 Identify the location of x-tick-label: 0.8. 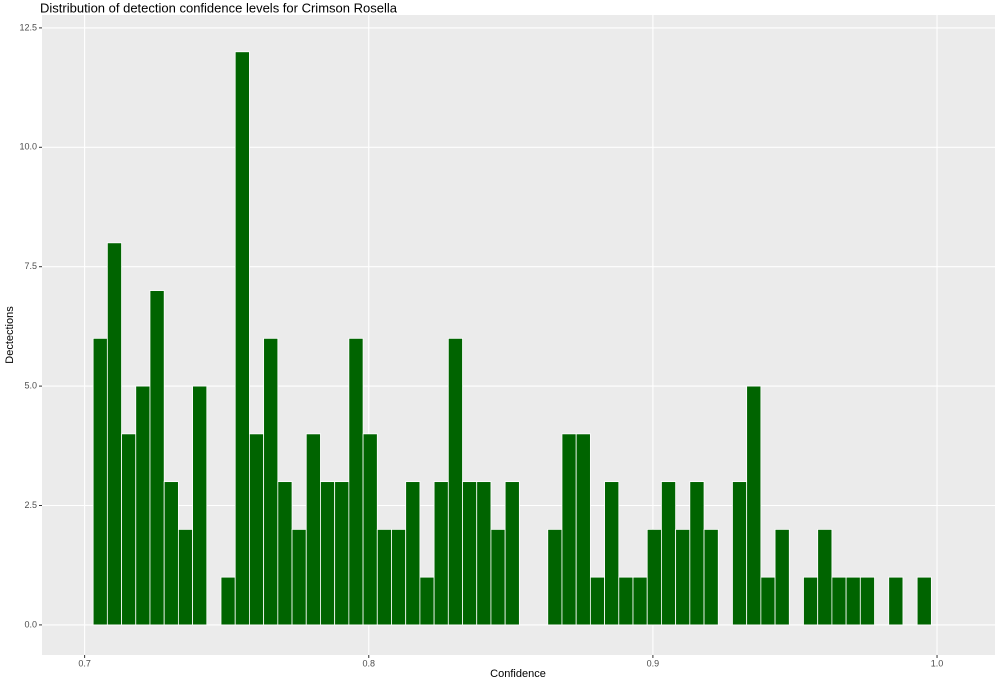
(369, 663).